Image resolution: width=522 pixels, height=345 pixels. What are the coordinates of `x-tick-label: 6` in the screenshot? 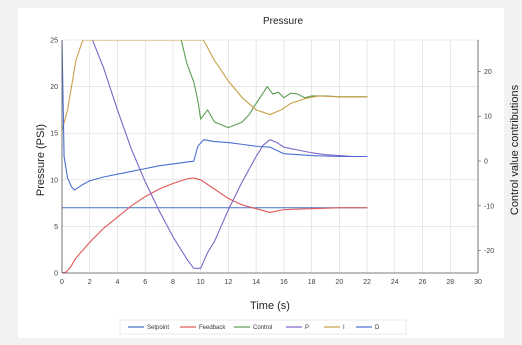 It's located at (145, 282).